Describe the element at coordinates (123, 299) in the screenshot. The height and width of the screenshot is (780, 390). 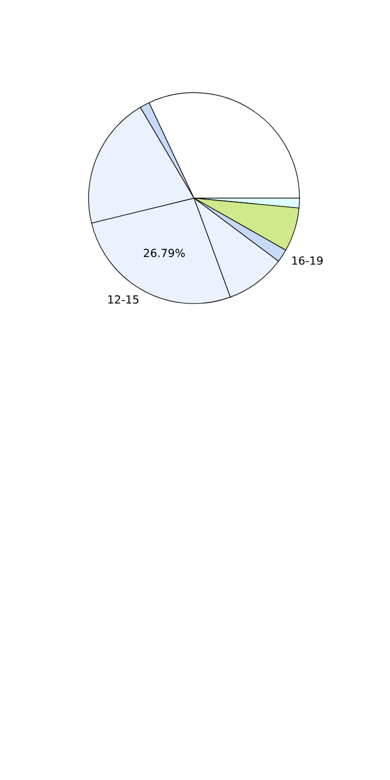
I see `slice-label: 12-15` at that location.